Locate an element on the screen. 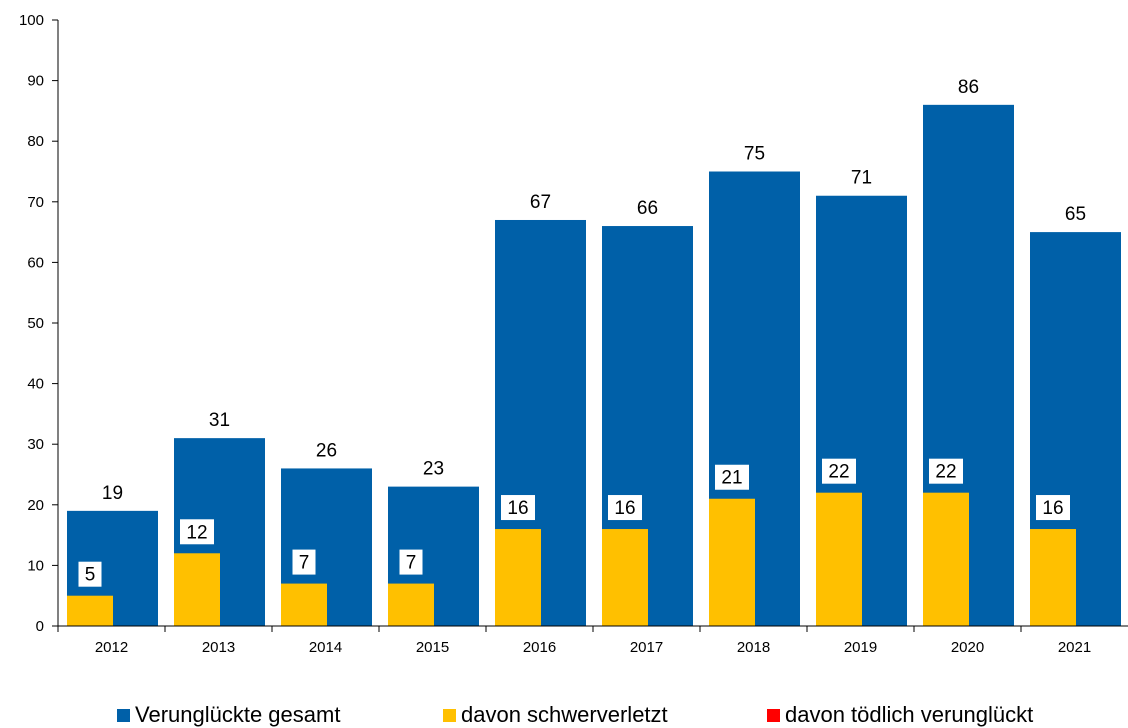  data-label-serious-2012: 5 is located at coordinates (90, 575).